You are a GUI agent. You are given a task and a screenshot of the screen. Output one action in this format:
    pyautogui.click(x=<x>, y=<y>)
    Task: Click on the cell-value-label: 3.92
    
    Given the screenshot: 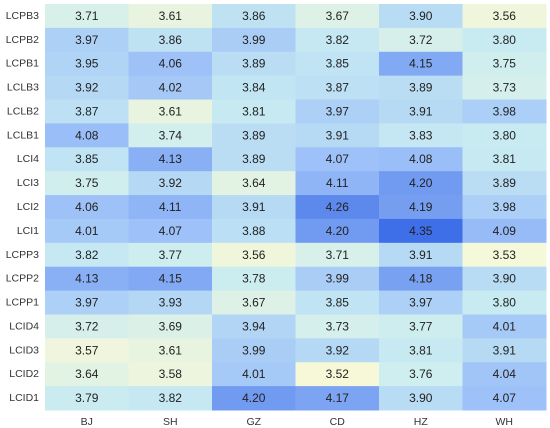 What is the action you would take?
    pyautogui.click(x=171, y=183)
    